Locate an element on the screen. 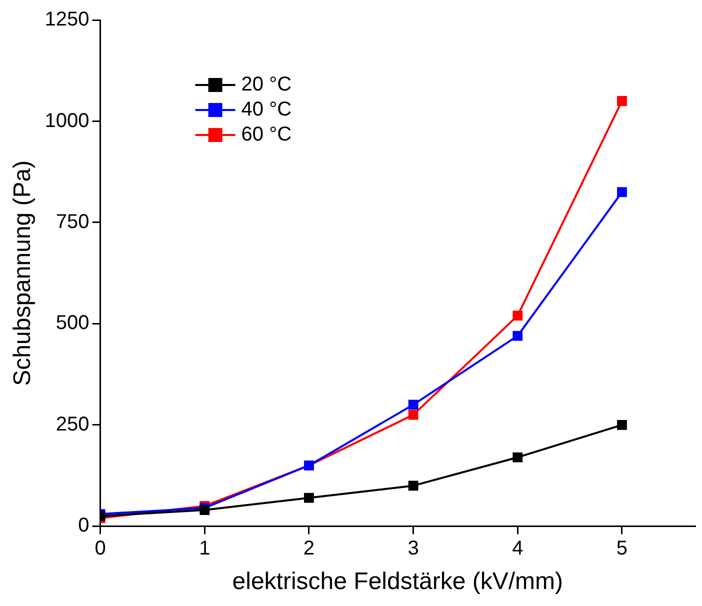 Image resolution: width=702 pixels, height=606 pixels. y-axis-title: Schubspannung (Pa) is located at coordinates (22, 273).